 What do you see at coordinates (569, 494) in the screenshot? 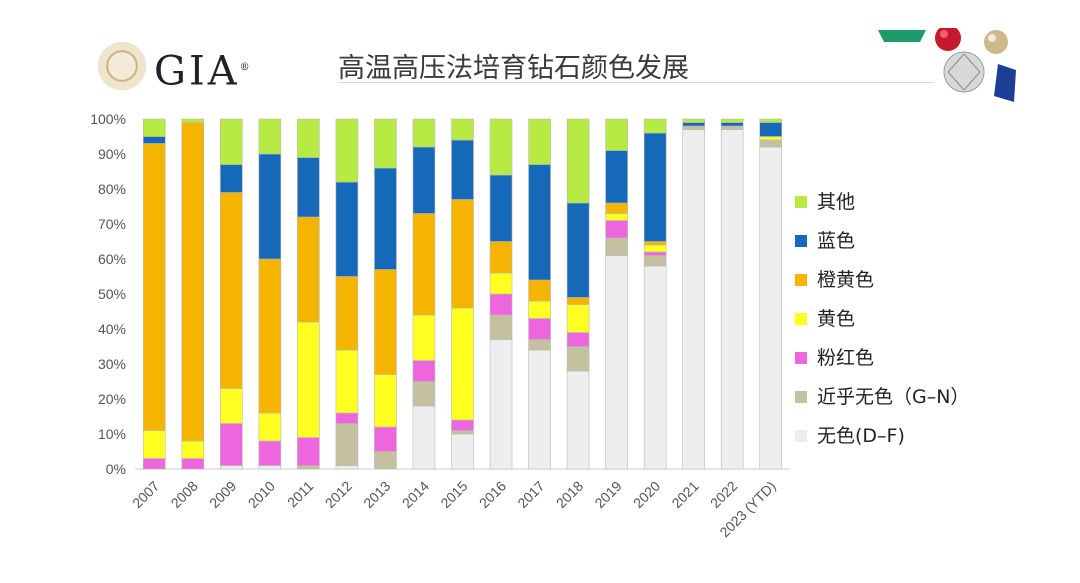
I see `x-tick-label: 2018` at bounding box center [569, 494].